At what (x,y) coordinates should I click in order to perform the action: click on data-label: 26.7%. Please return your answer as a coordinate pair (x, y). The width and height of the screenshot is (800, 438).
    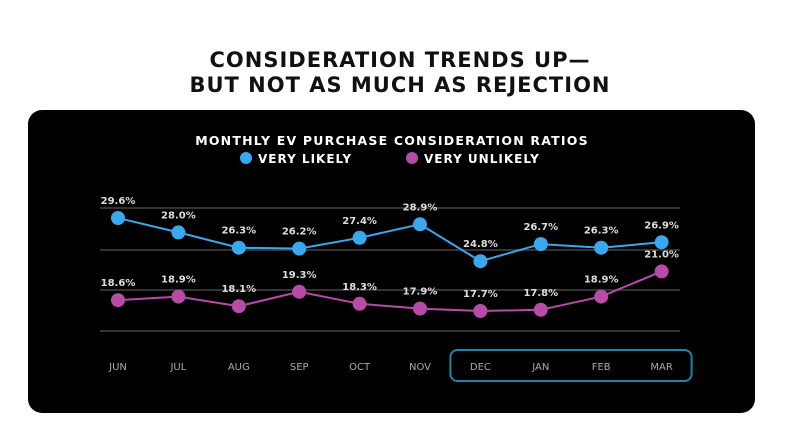
    Looking at the image, I should click on (540, 227).